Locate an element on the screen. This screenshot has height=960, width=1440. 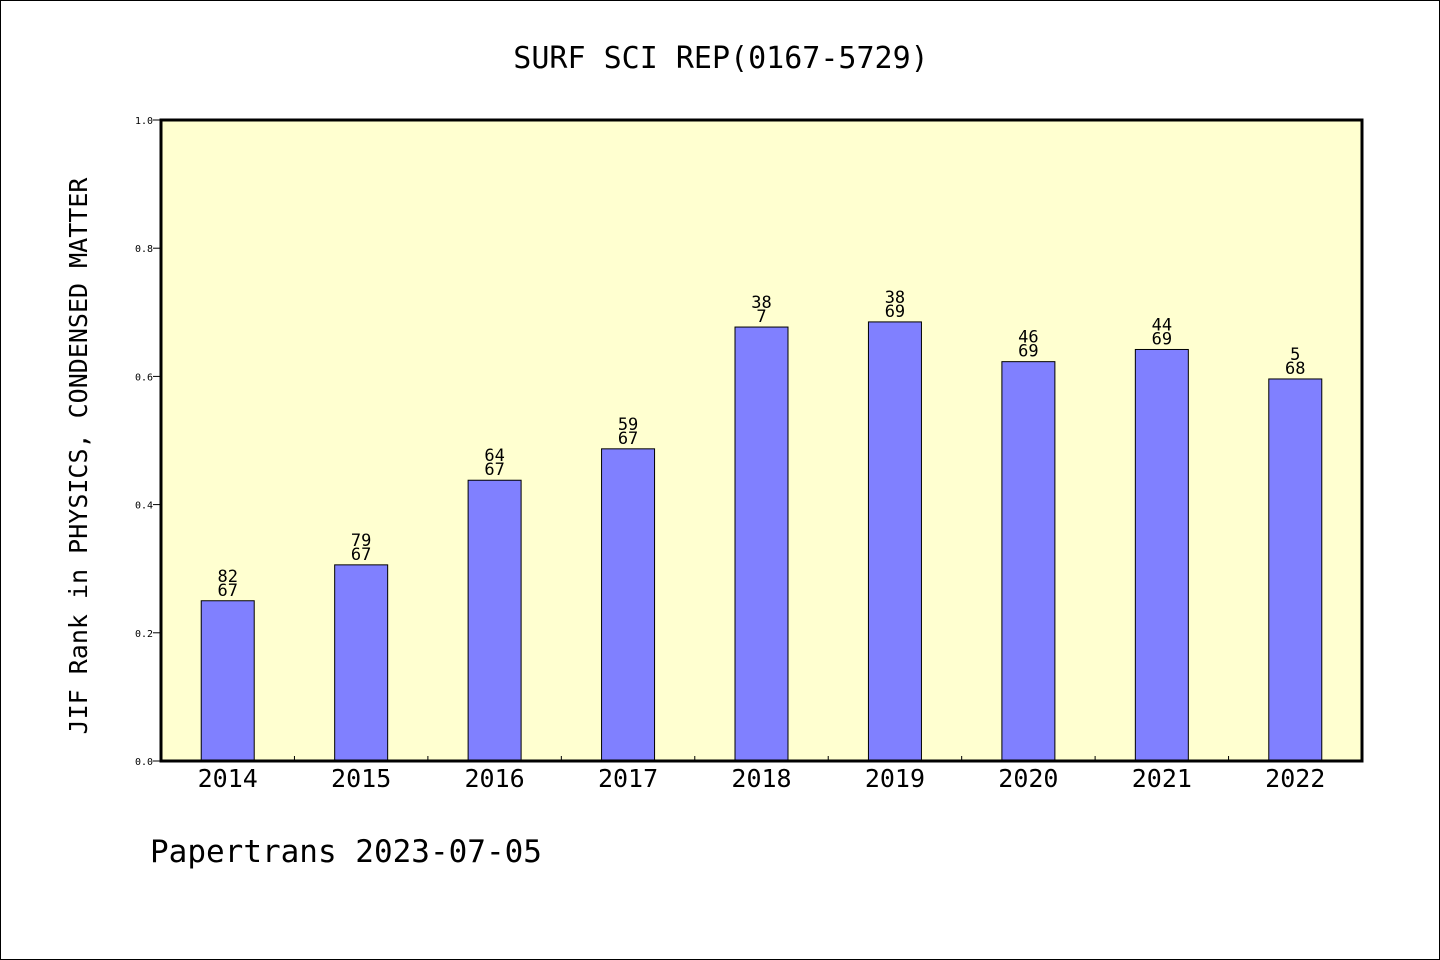
x-tick-label: 2016 is located at coordinates (495, 778).